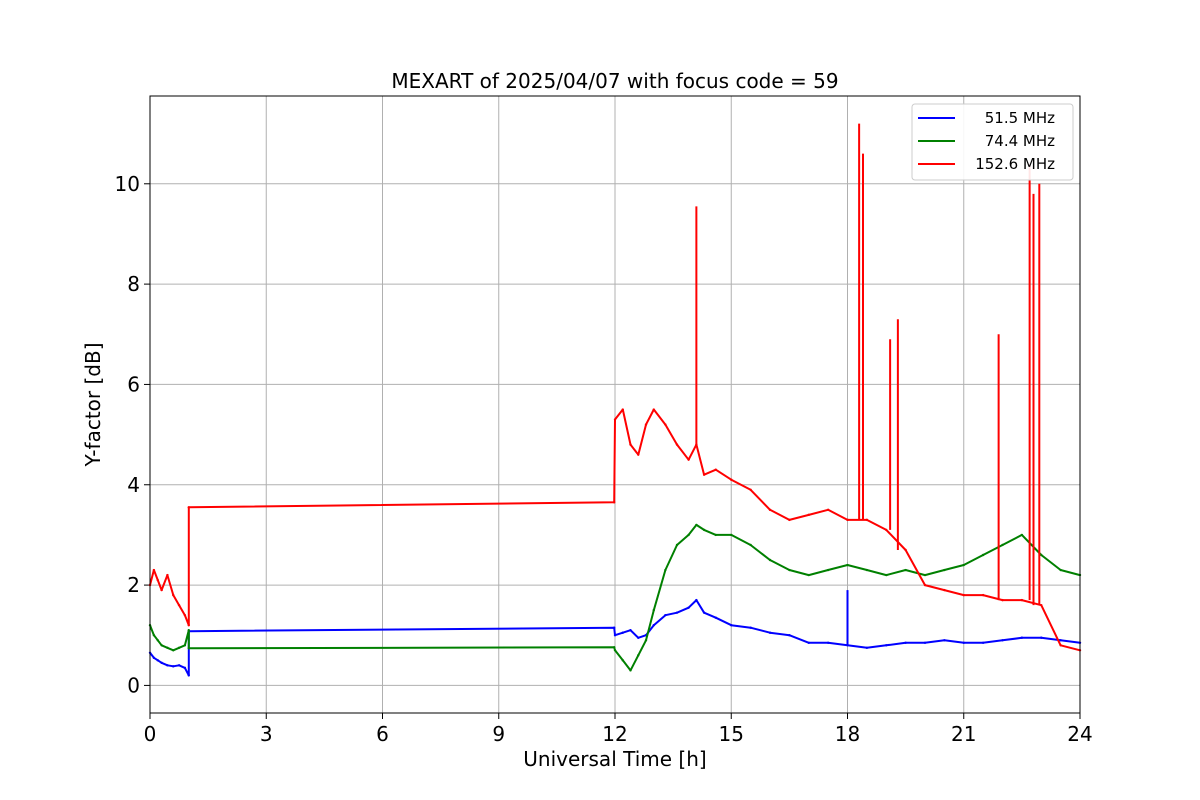 Image resolution: width=1200 pixels, height=800 pixels. Describe the element at coordinates (1020, 118) in the screenshot. I see `legend-label: 51.5 MHz` at that location.